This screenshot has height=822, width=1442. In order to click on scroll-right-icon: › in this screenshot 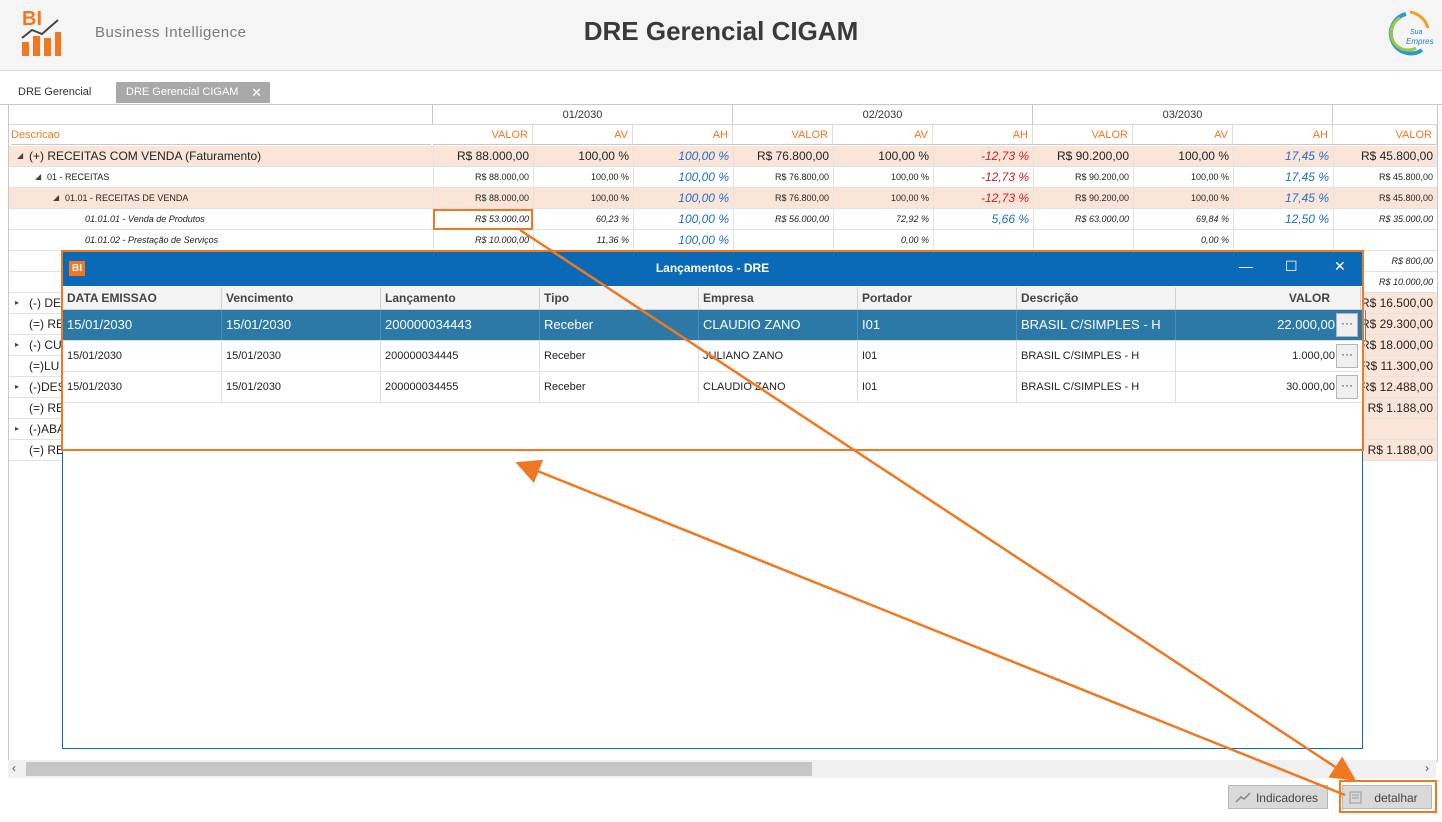, I will do `click(1427, 768)`.